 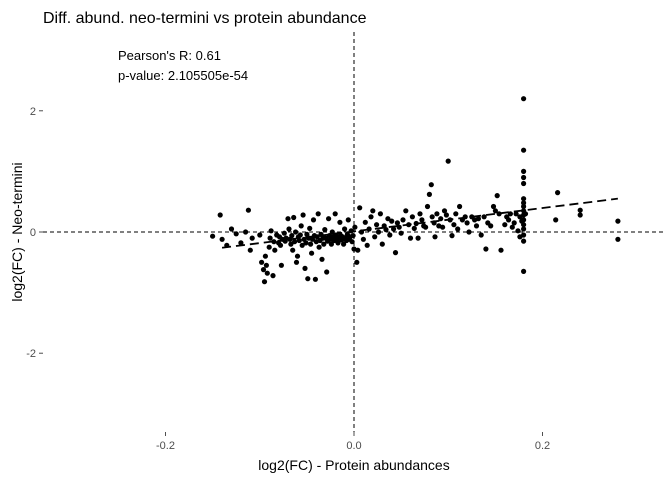 What do you see at coordinates (183, 75) in the screenshot?
I see `annotation-1: p-value: 2.105505e-54` at bounding box center [183, 75].